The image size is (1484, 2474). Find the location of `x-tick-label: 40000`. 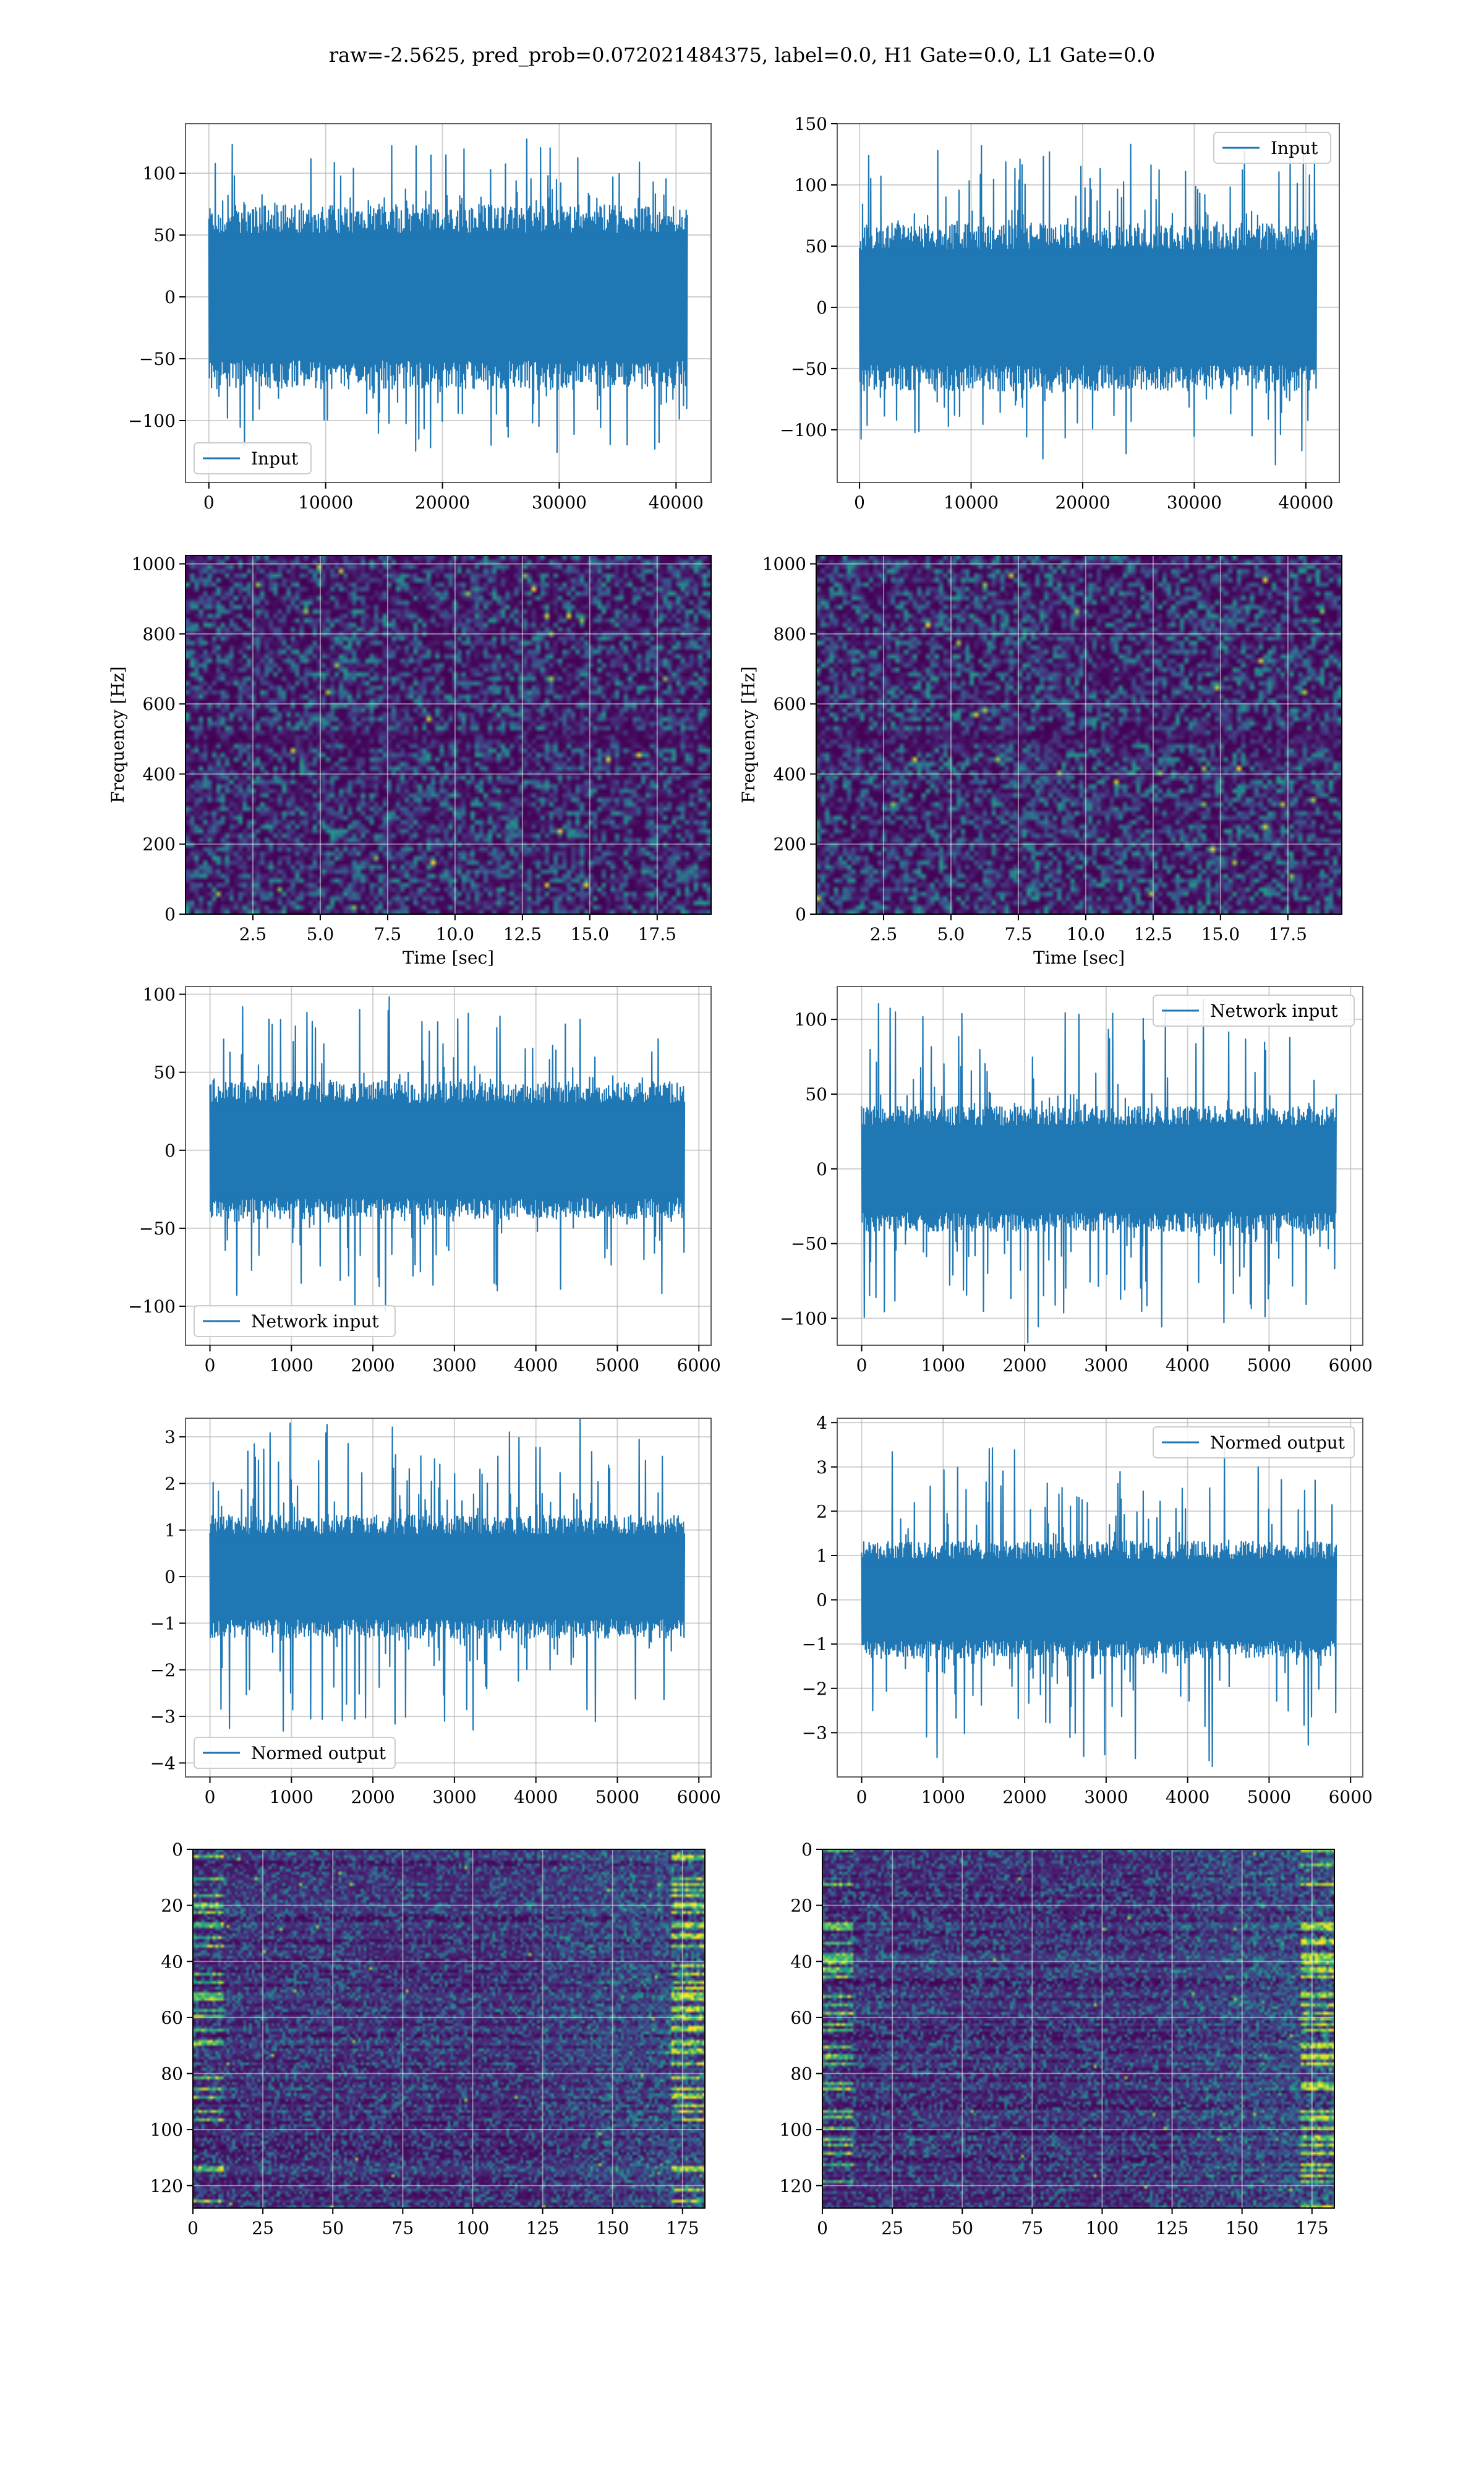

x-tick-label: 40000 is located at coordinates (676, 502).